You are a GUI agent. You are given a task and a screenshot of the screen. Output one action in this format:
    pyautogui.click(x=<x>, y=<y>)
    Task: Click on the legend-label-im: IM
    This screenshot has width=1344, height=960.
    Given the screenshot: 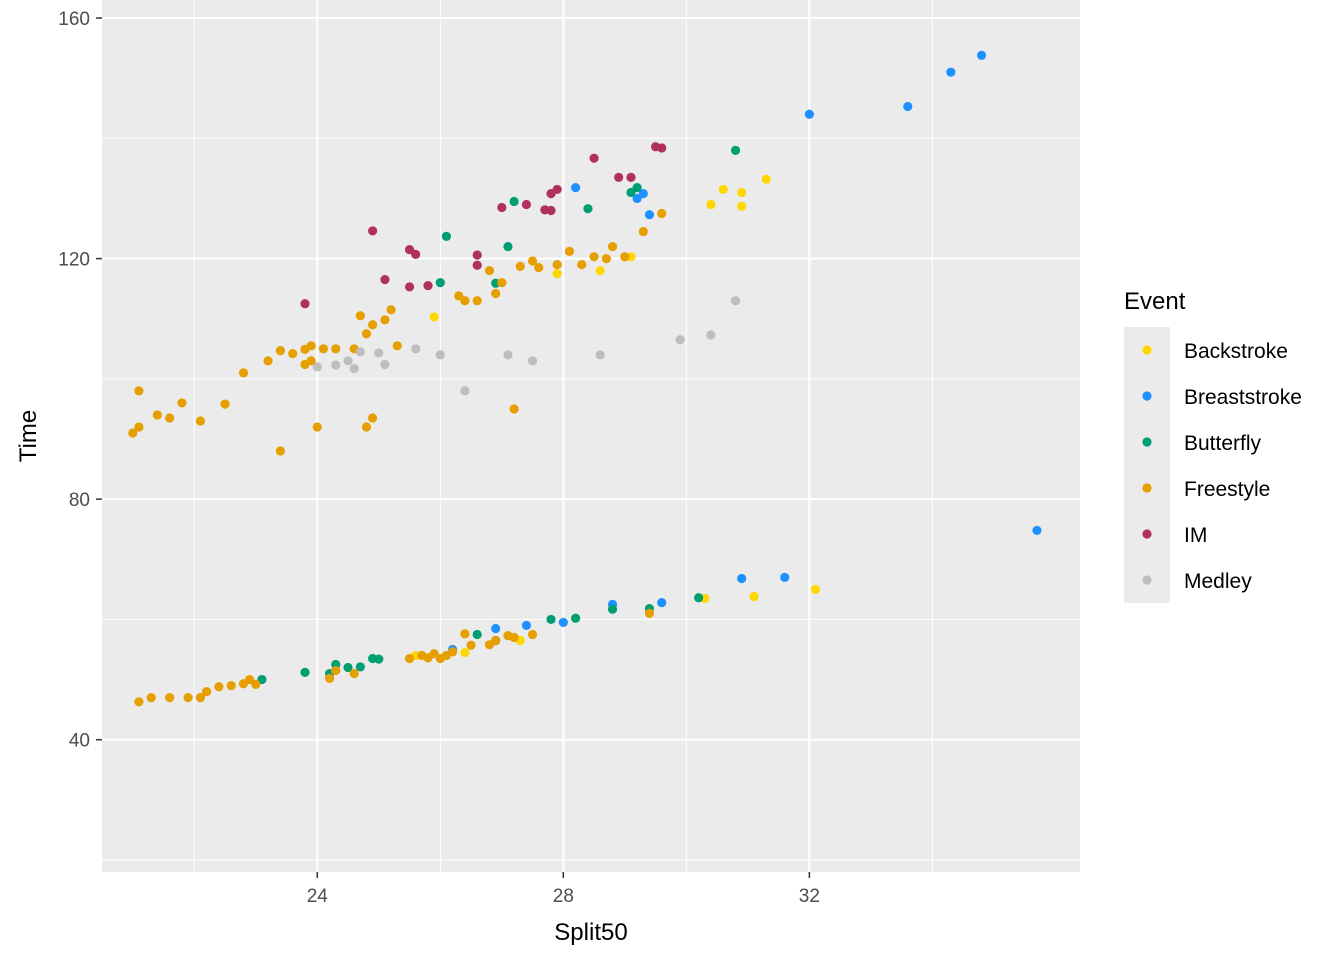 What is the action you would take?
    pyautogui.click(x=1195, y=535)
    